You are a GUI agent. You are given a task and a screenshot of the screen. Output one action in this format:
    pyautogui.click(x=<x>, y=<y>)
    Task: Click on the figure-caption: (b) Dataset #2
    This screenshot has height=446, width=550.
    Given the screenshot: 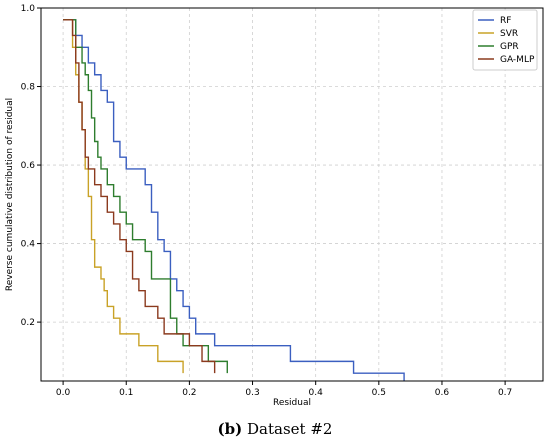 What is the action you would take?
    pyautogui.click(x=275, y=429)
    